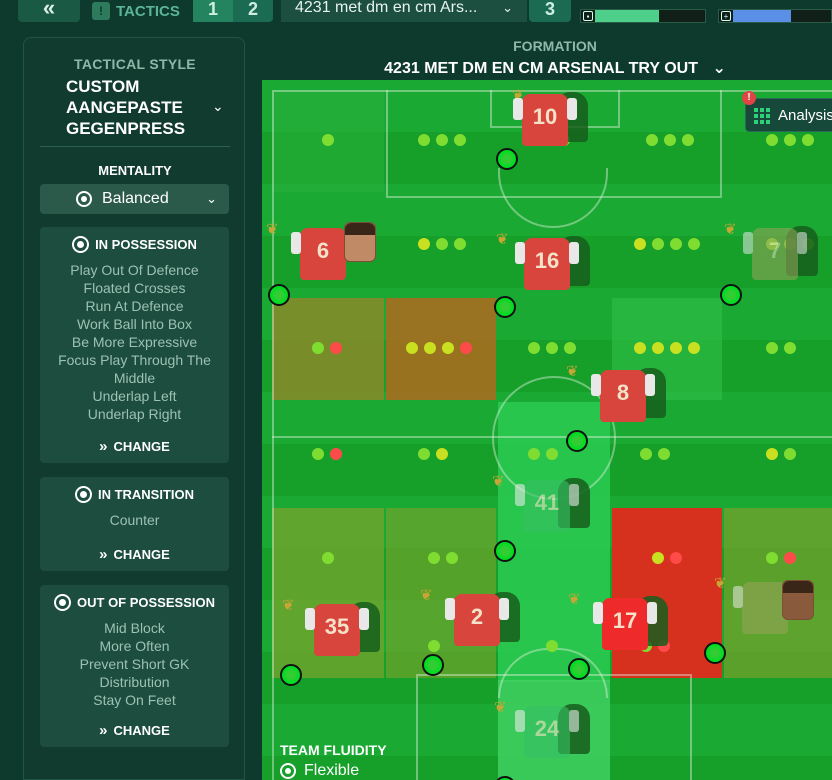 The width and height of the screenshot is (832, 780). Describe the element at coordinates (555, 46) in the screenshot. I see `formation-label: FORMATION` at that location.